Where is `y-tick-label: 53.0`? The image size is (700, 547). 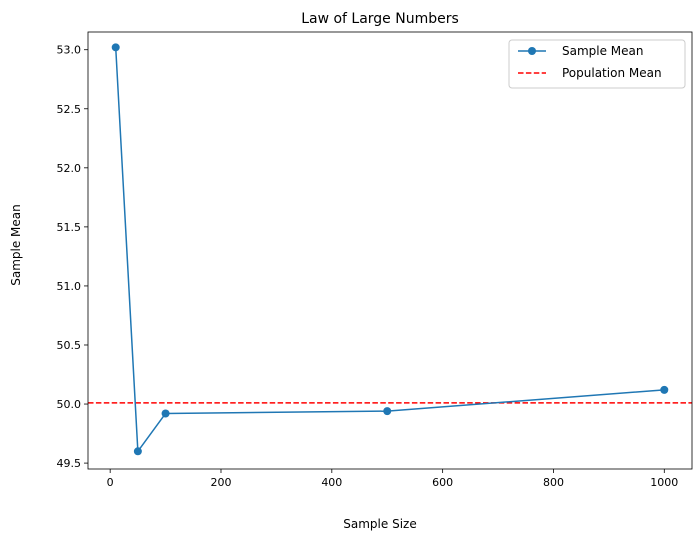 y-tick-label: 53.0 is located at coordinates (69, 50).